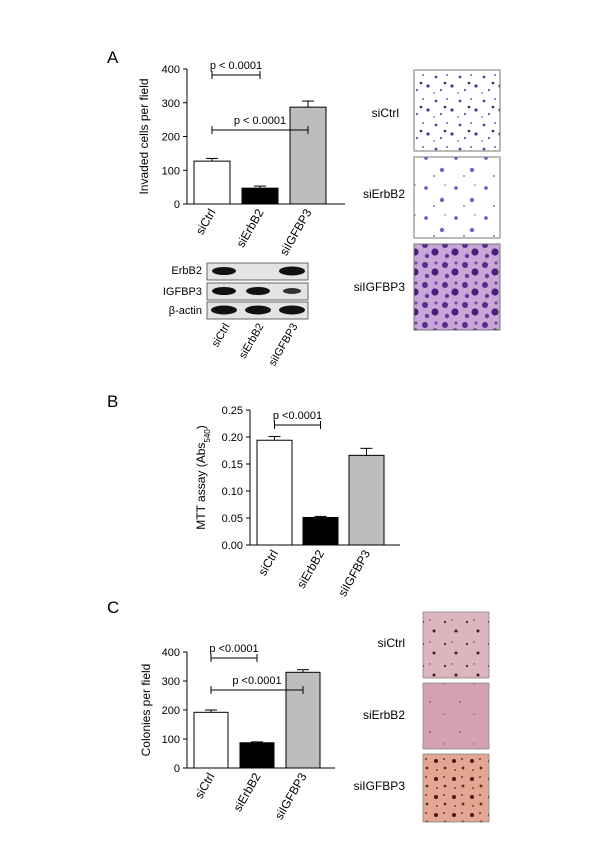 This screenshot has height=867, width=600. Describe the element at coordinates (182, 292) in the screenshot. I see `blot-label-igfbp3: IGFBP3` at that location.